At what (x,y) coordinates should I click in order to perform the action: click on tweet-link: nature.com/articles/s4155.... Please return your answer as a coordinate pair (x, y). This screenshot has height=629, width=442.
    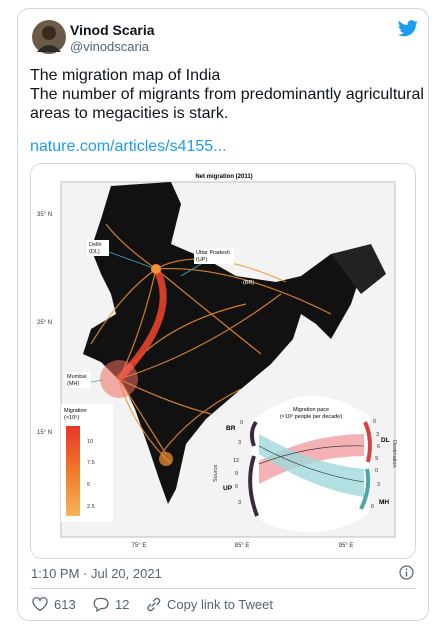
    Looking at the image, I should click on (128, 146).